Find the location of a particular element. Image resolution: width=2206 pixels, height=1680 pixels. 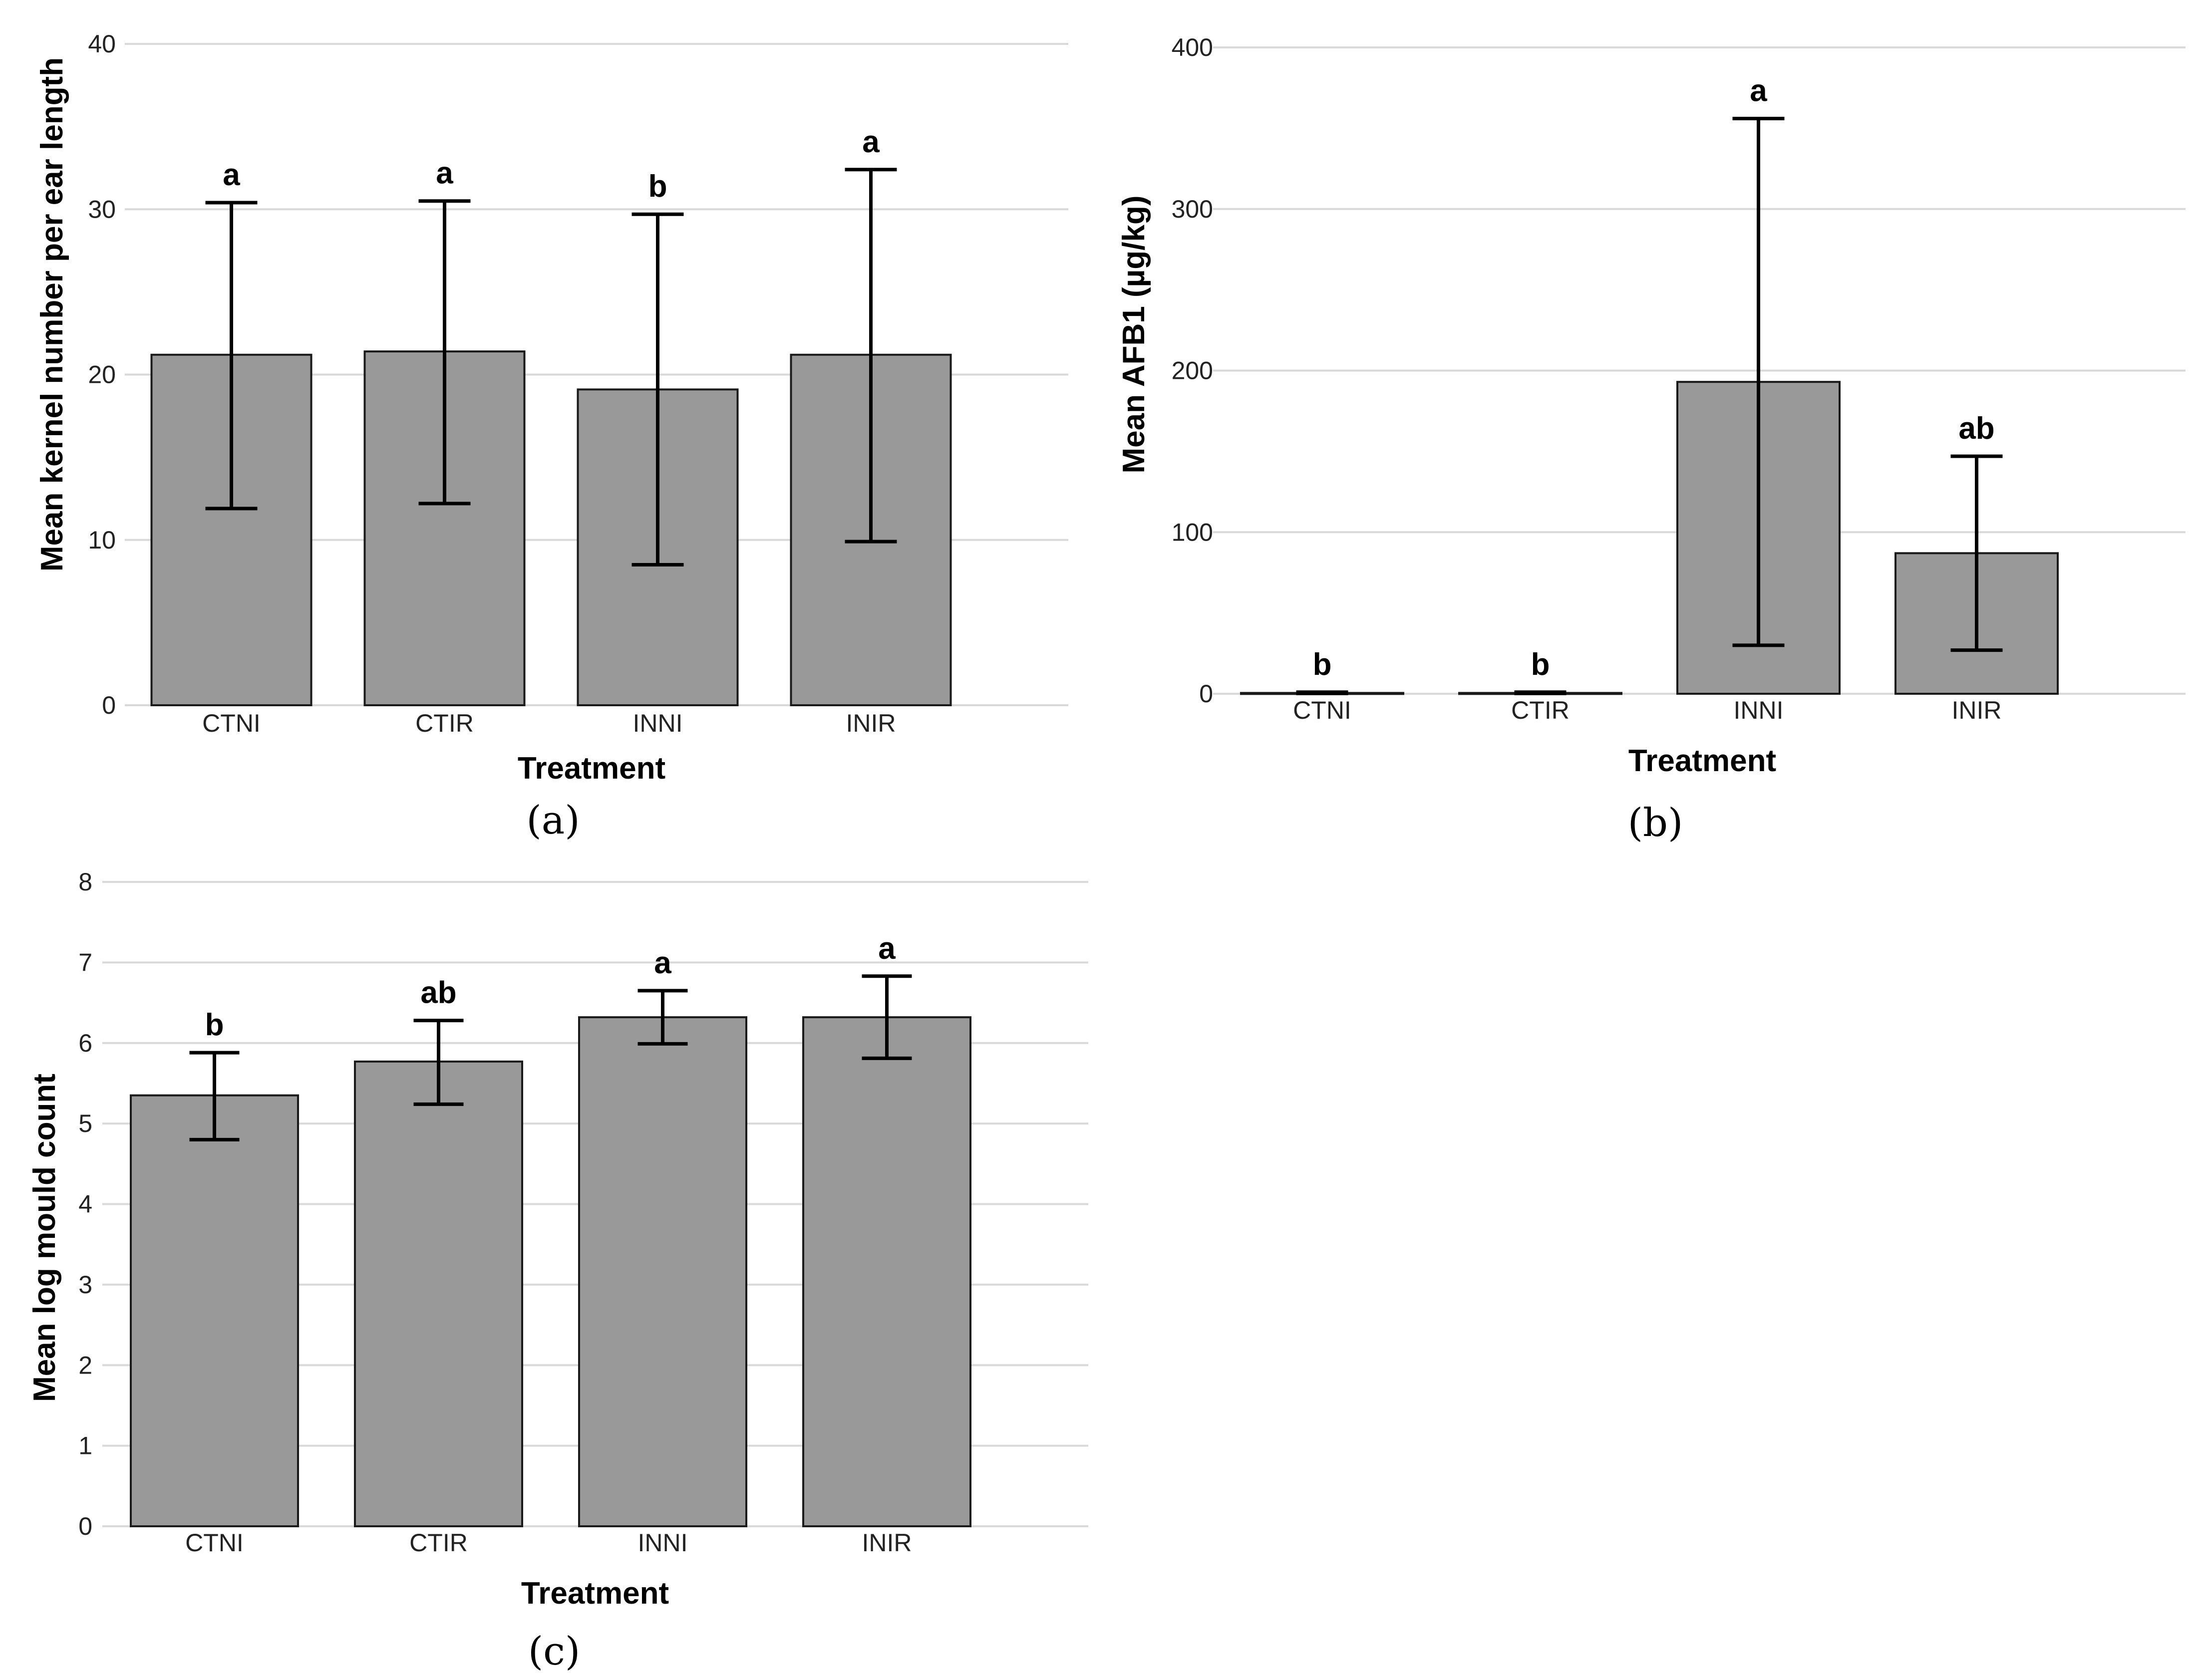

panel-c-x-tick-label: CTIR is located at coordinates (438, 1543).